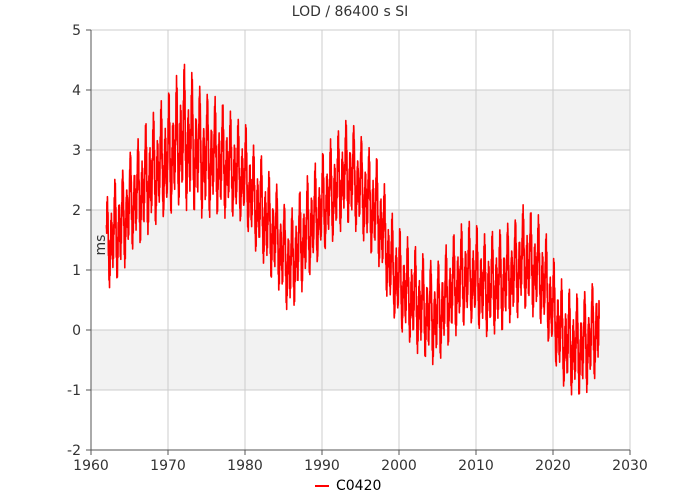  Describe the element at coordinates (358, 486) in the screenshot. I see `legend-label: C0420` at that location.